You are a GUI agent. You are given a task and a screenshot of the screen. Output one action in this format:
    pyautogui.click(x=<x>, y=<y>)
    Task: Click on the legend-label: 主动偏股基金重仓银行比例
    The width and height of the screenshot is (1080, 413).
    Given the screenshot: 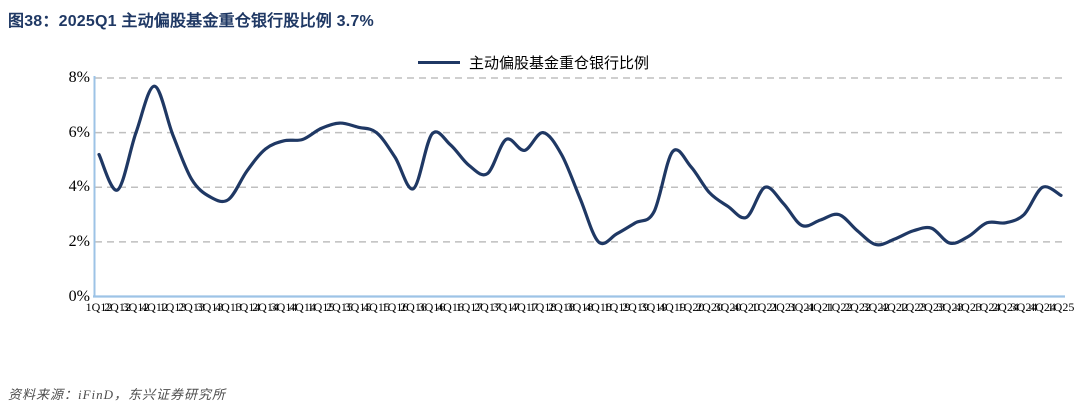 What is the action you would take?
    pyautogui.click(x=559, y=63)
    